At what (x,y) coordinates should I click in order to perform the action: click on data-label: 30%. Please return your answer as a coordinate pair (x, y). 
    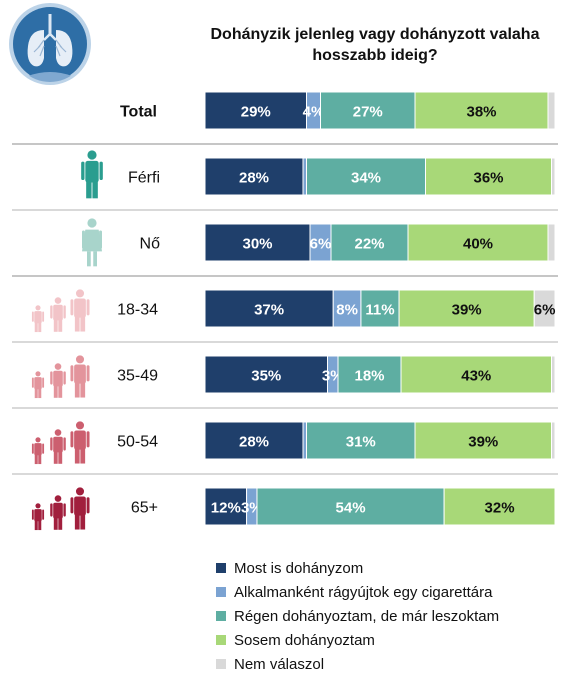
    Looking at the image, I should click on (257, 244).